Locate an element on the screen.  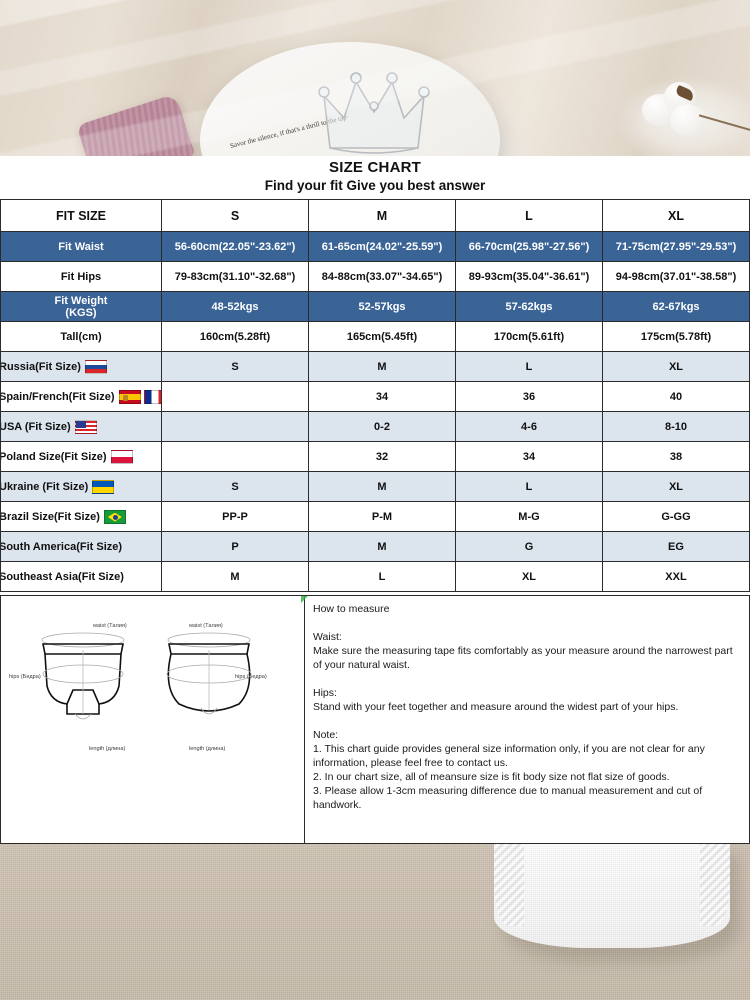
table-row: Spain/French(Fit Size) 34 36 40 is located at coordinates (375, 396).